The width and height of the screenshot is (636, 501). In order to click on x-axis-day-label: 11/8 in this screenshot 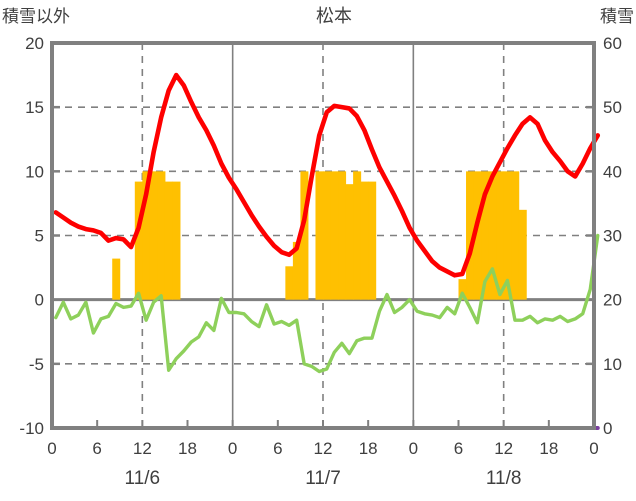, I will do `click(504, 478)`.